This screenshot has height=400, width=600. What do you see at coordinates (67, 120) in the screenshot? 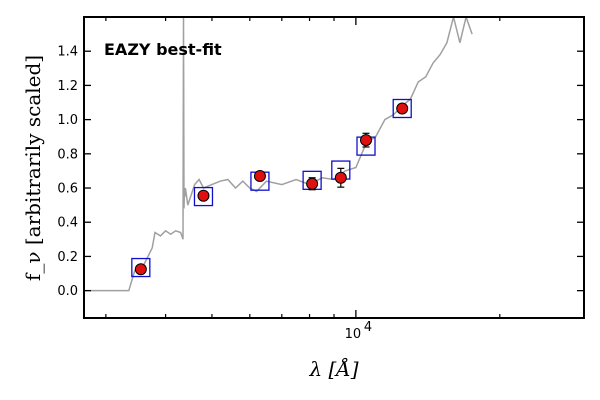
I see `y-tick-label: 1.0` at bounding box center [67, 120].